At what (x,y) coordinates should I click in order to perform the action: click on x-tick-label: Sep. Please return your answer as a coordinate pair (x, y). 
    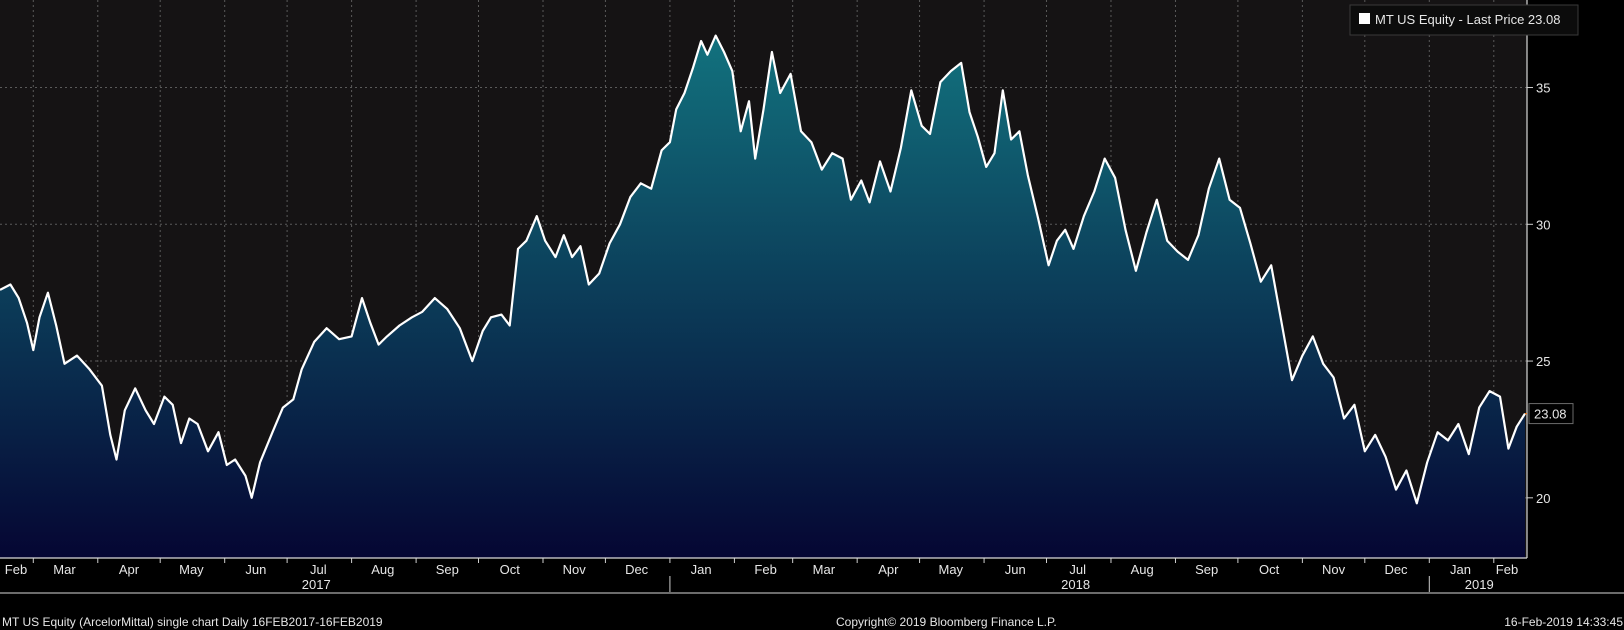
    Looking at the image, I should click on (447, 569).